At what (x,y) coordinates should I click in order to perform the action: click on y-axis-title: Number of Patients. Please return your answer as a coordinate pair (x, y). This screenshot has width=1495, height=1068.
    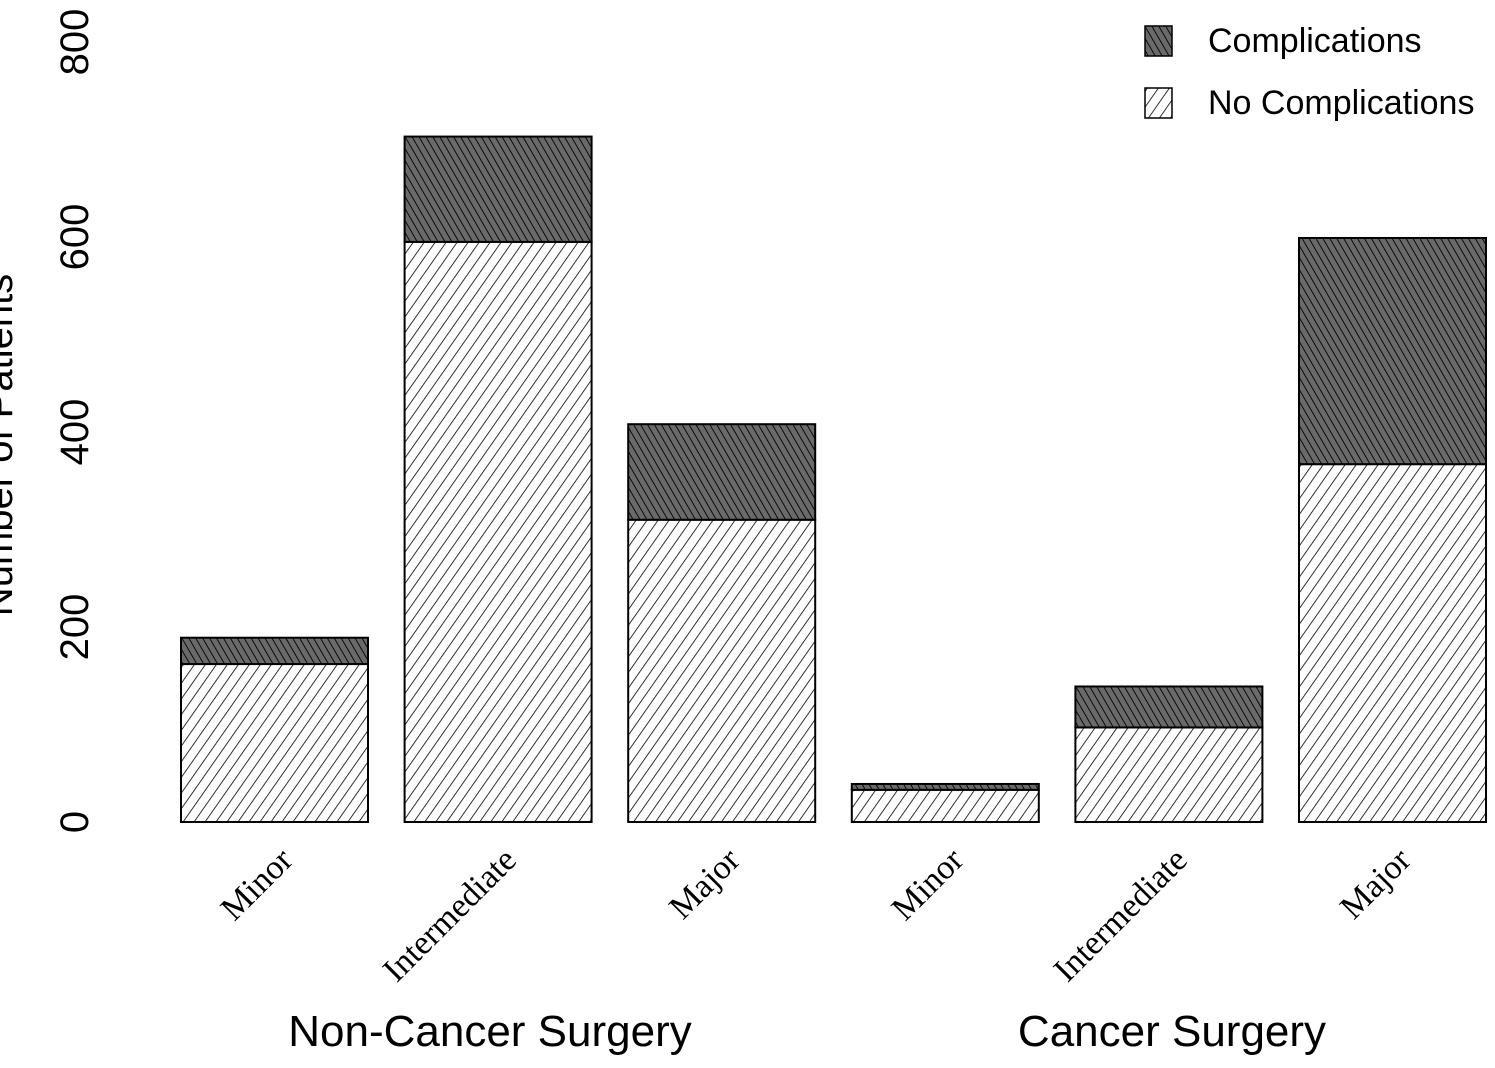
    Looking at the image, I should click on (10, 445).